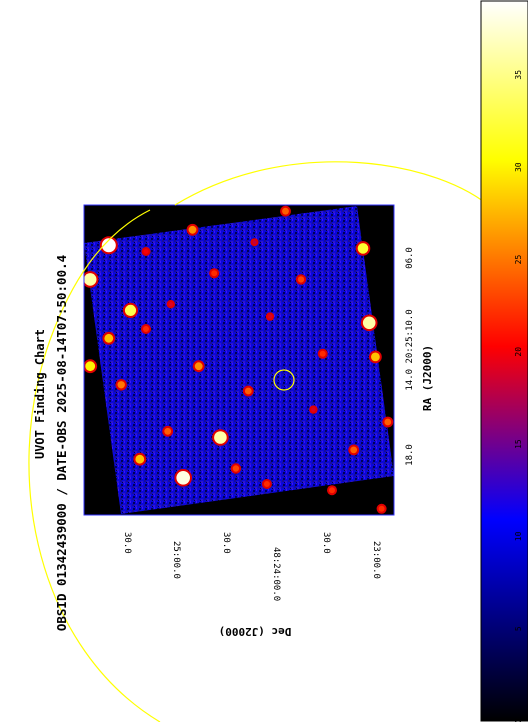 The image size is (528, 722). I want to click on colorbar: 0 5 10 15 20 25 30 35, so click(504, 361).